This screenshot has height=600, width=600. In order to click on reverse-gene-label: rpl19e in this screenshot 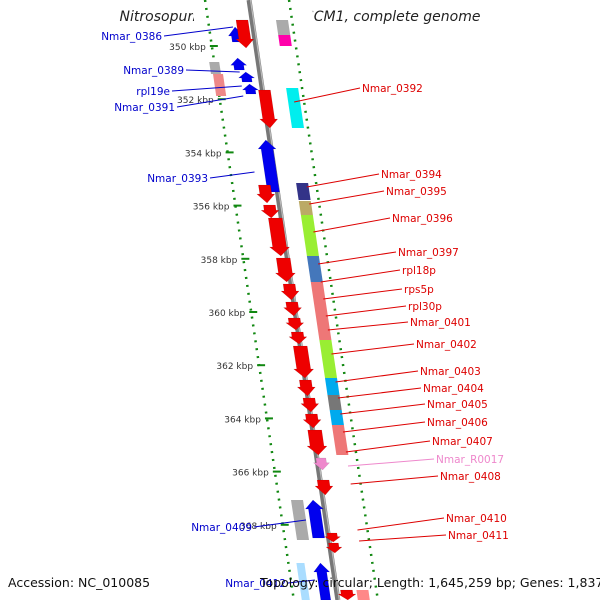, I will do `click(153, 92)`.